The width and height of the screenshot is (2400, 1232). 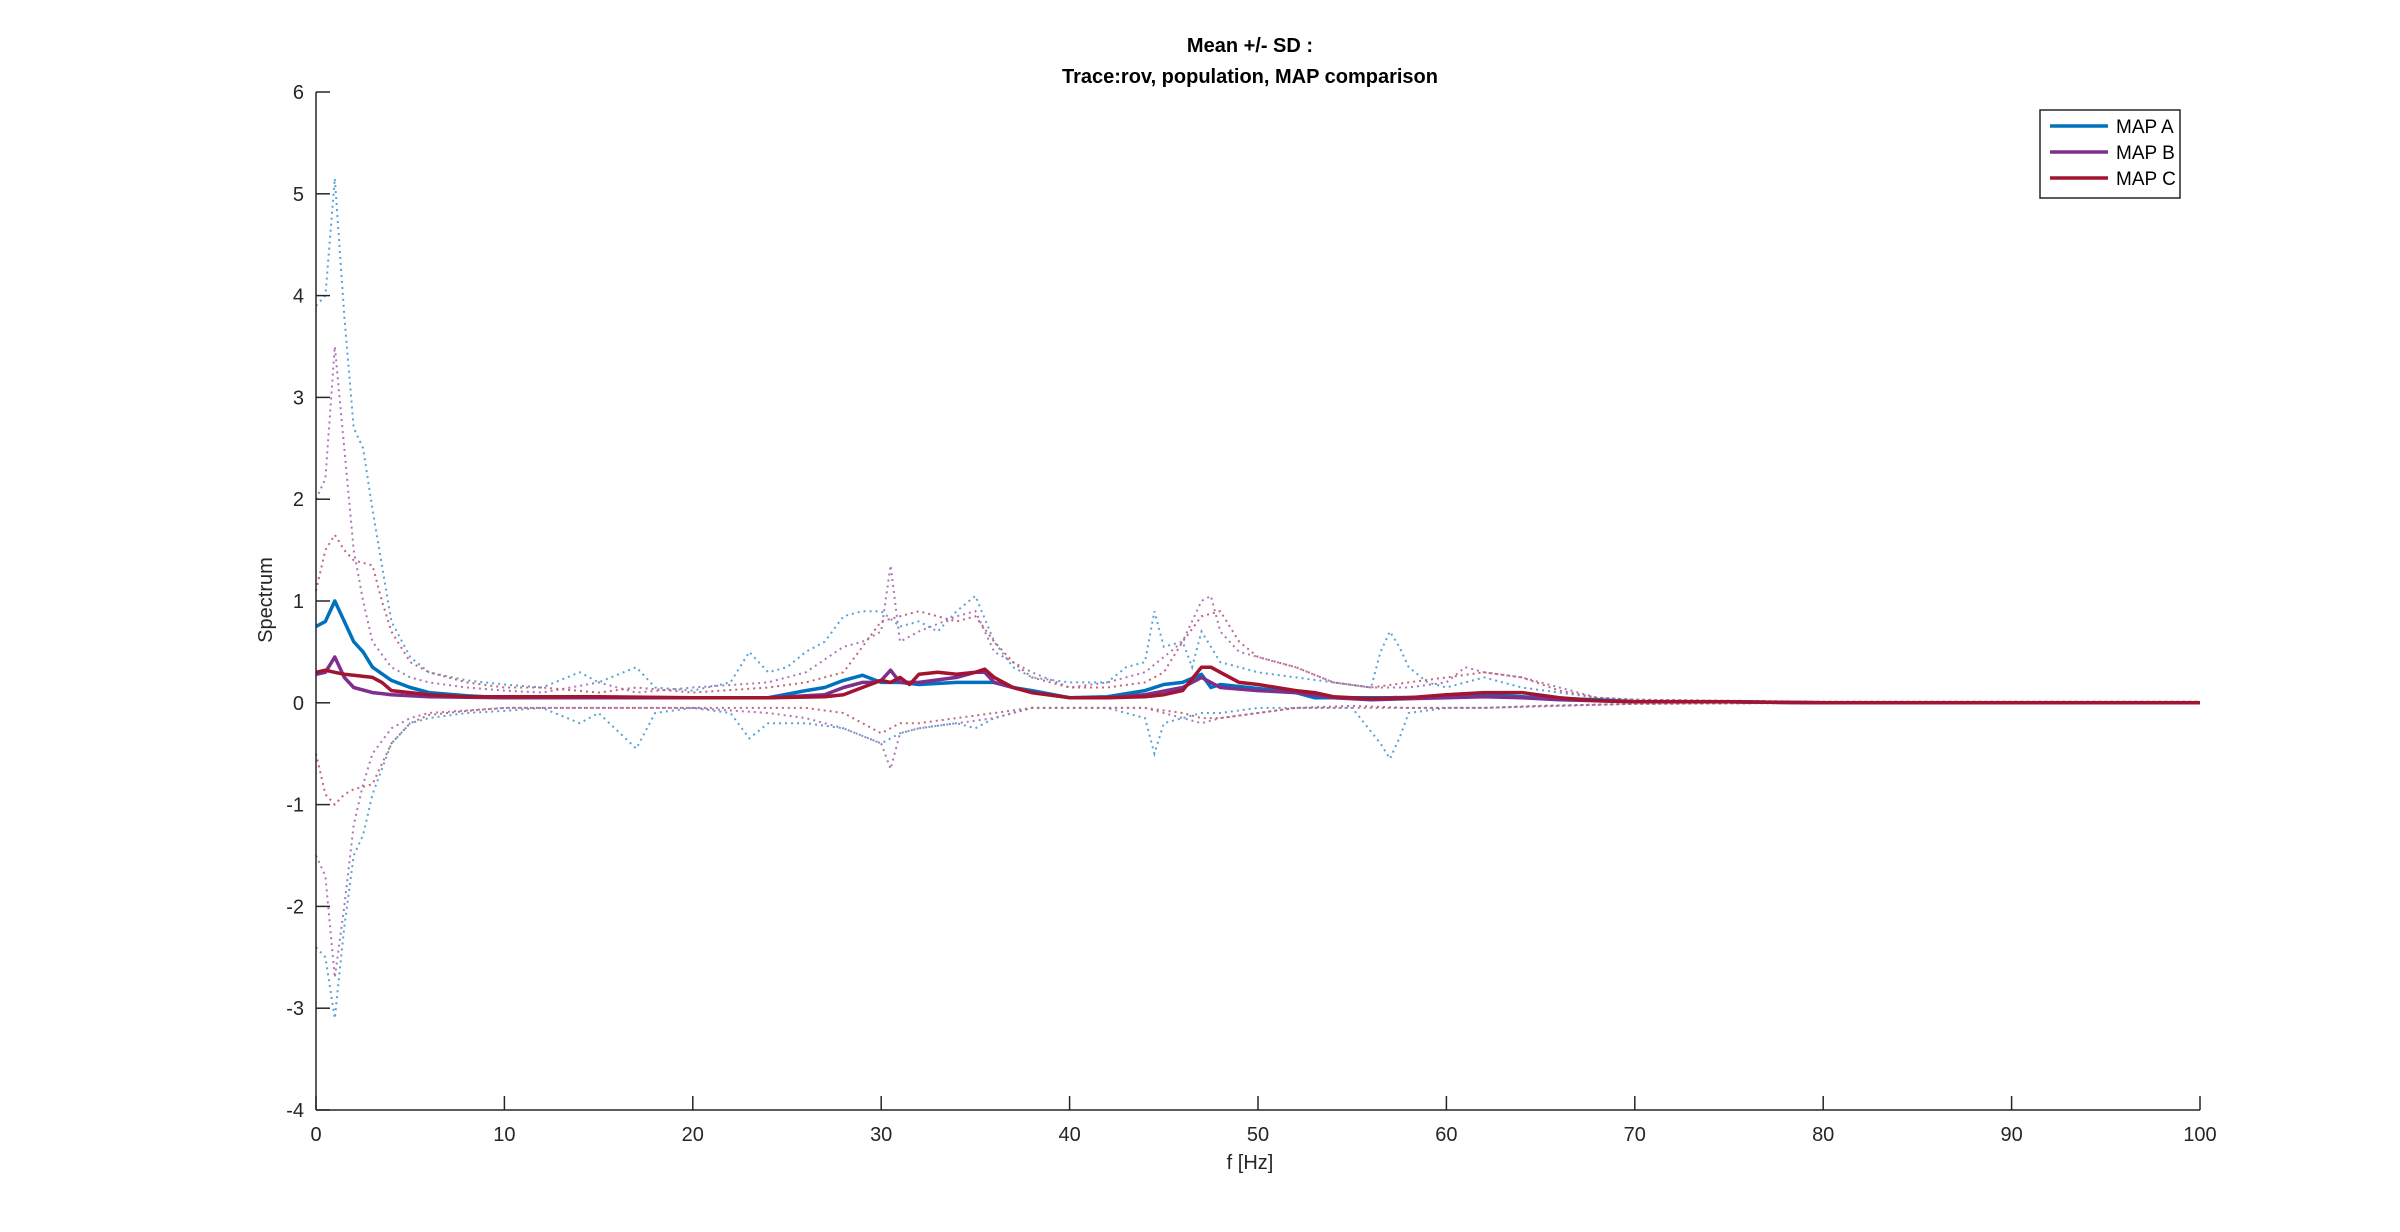 What do you see at coordinates (295, 806) in the screenshot?
I see `y-tick-label: -1` at bounding box center [295, 806].